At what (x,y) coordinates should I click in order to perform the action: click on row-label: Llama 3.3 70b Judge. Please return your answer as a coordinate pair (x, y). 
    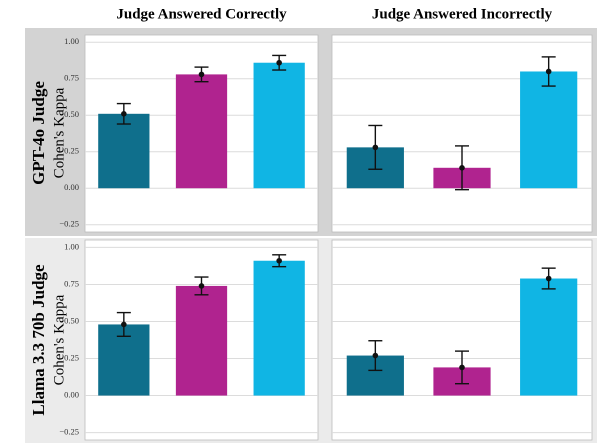
    Looking at the image, I should click on (38, 340).